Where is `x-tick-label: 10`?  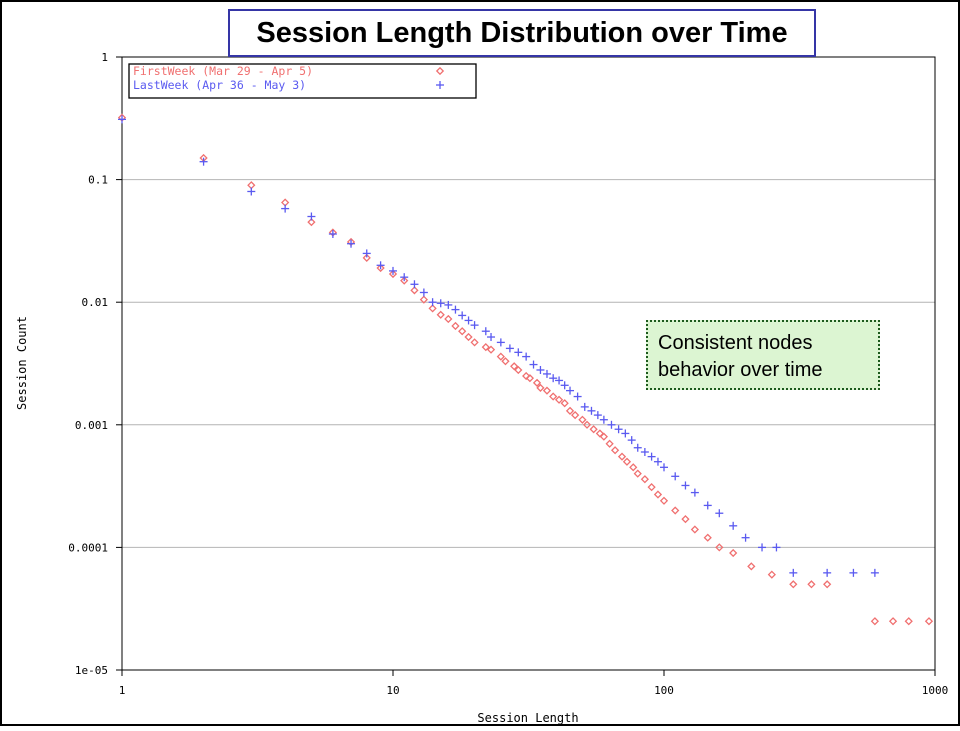
x-tick-label: 10 is located at coordinates (392, 690).